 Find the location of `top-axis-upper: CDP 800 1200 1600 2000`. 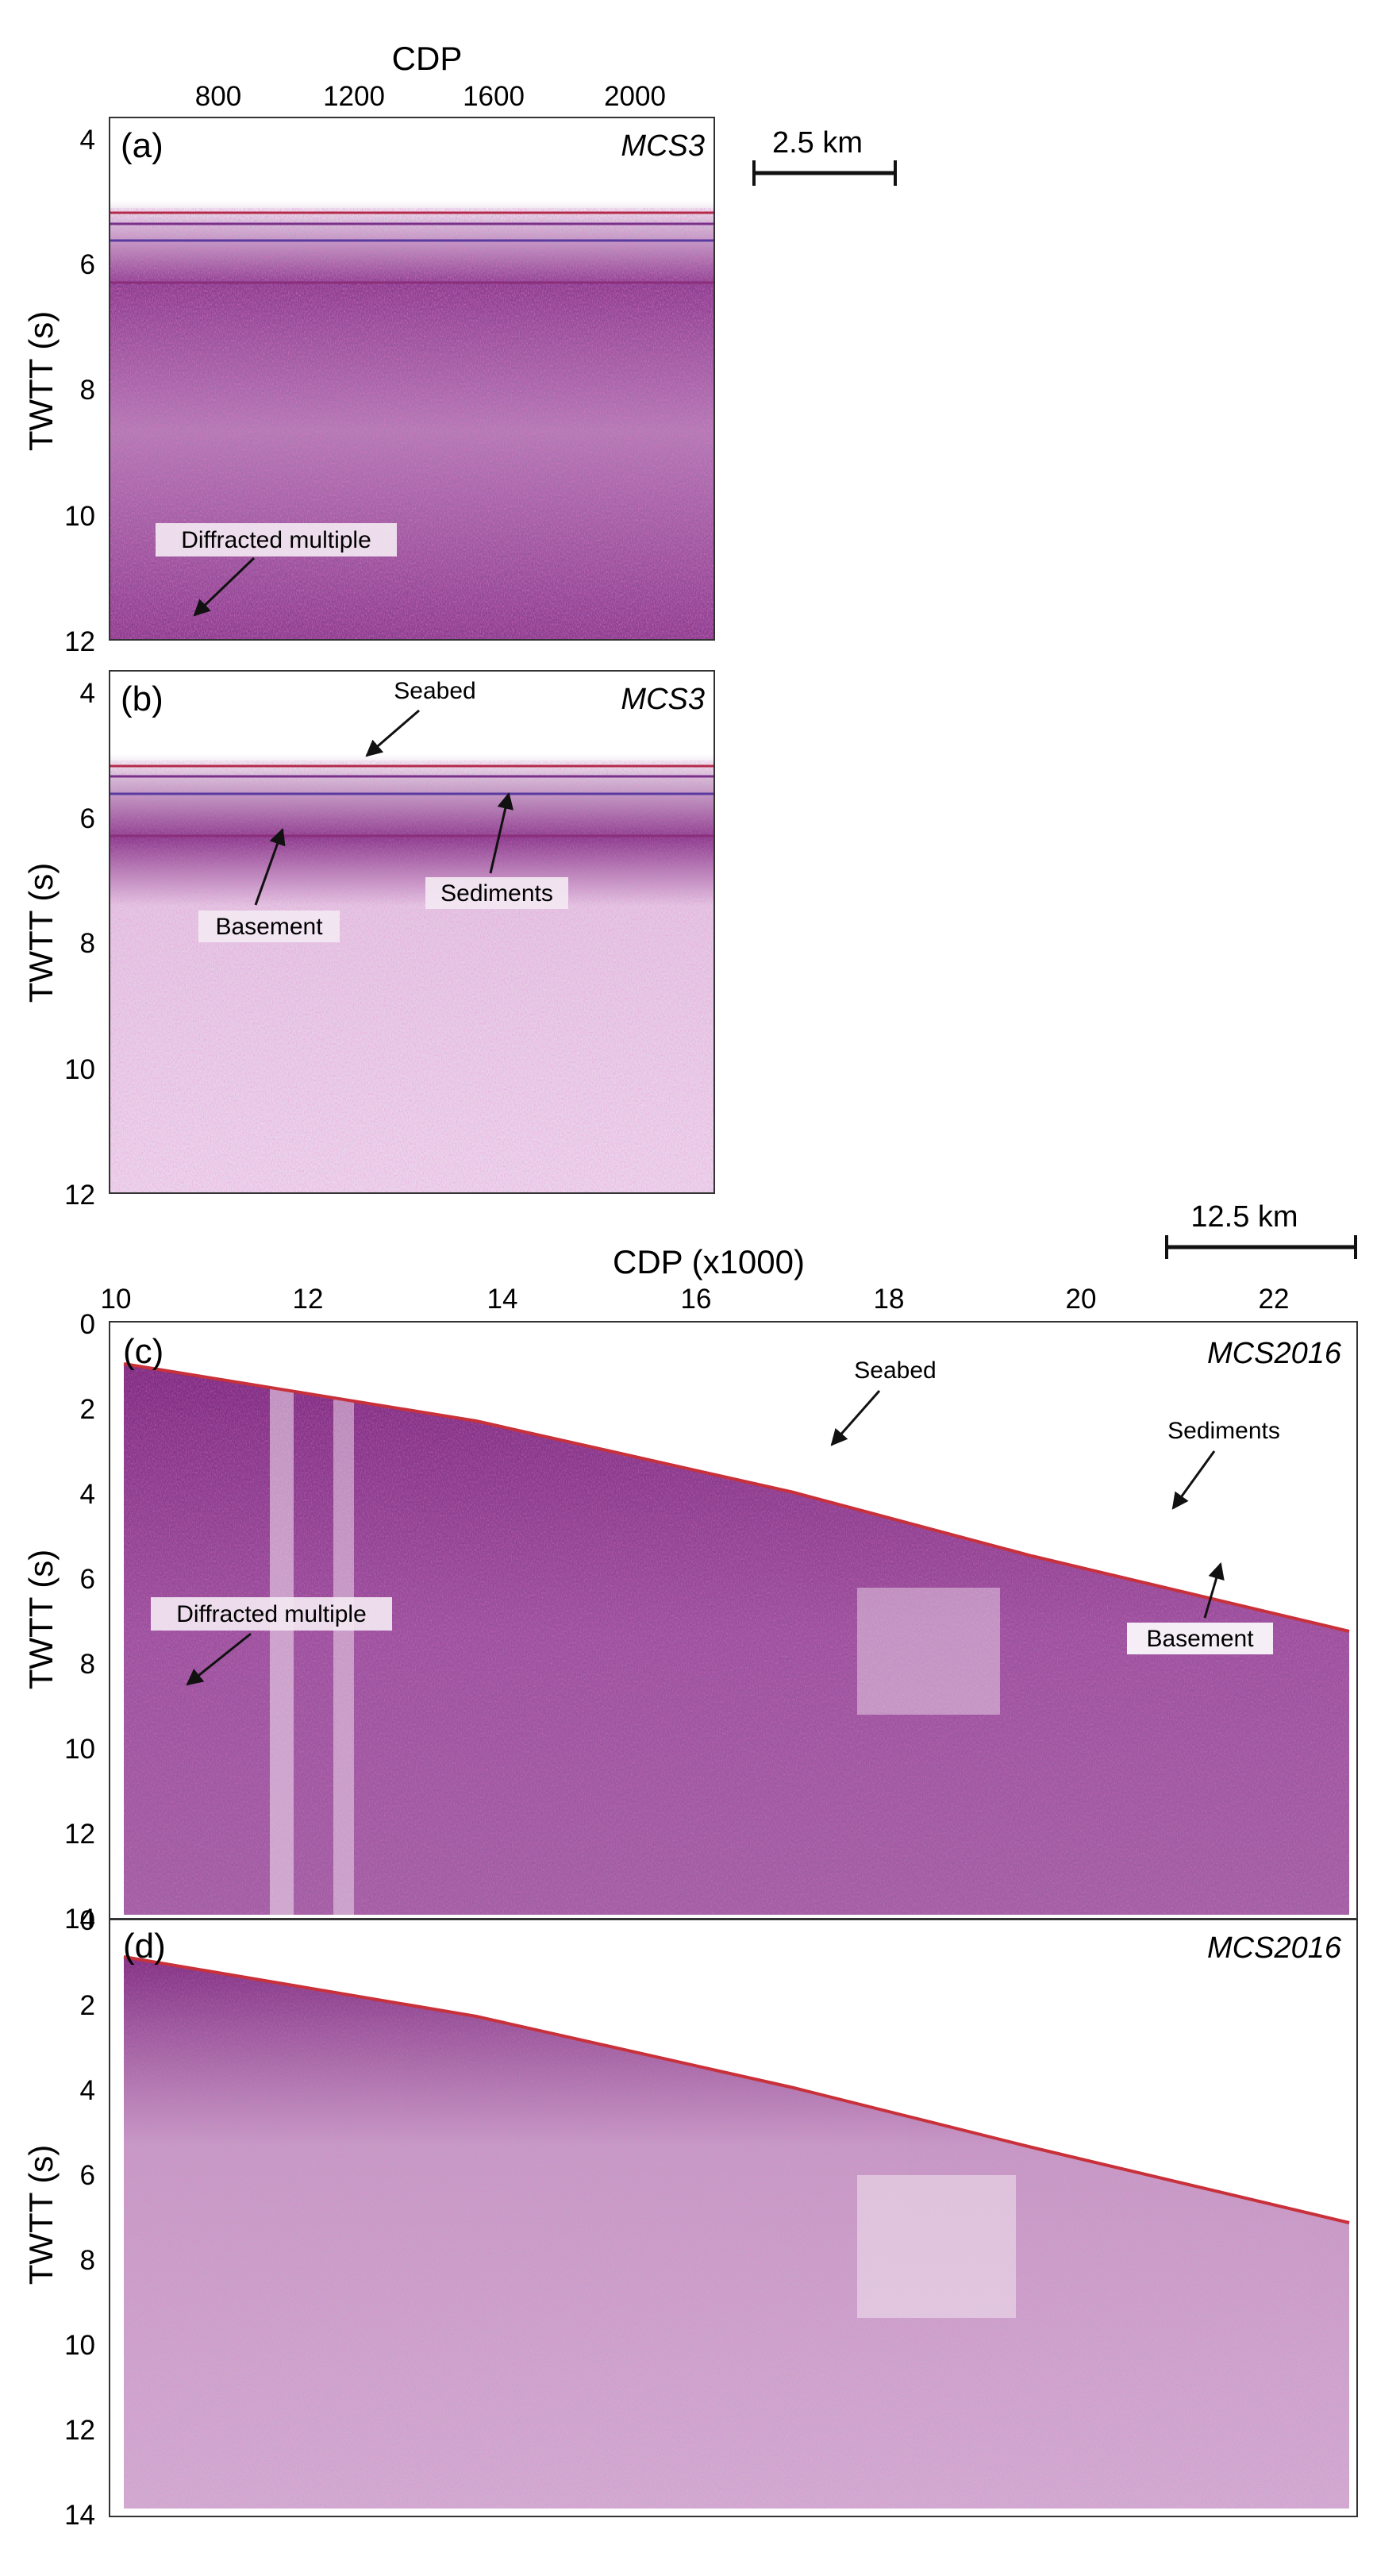

top-axis-upper: CDP 800 1200 1600 2000 is located at coordinates (430, 76).